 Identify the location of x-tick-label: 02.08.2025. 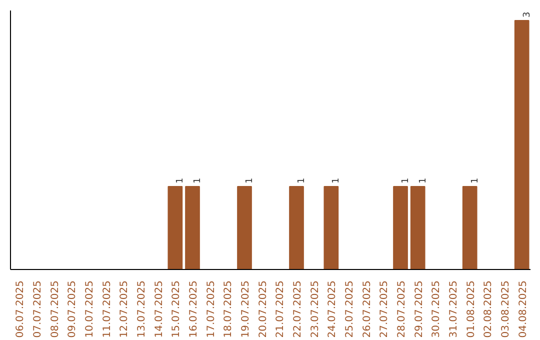
(488, 309).